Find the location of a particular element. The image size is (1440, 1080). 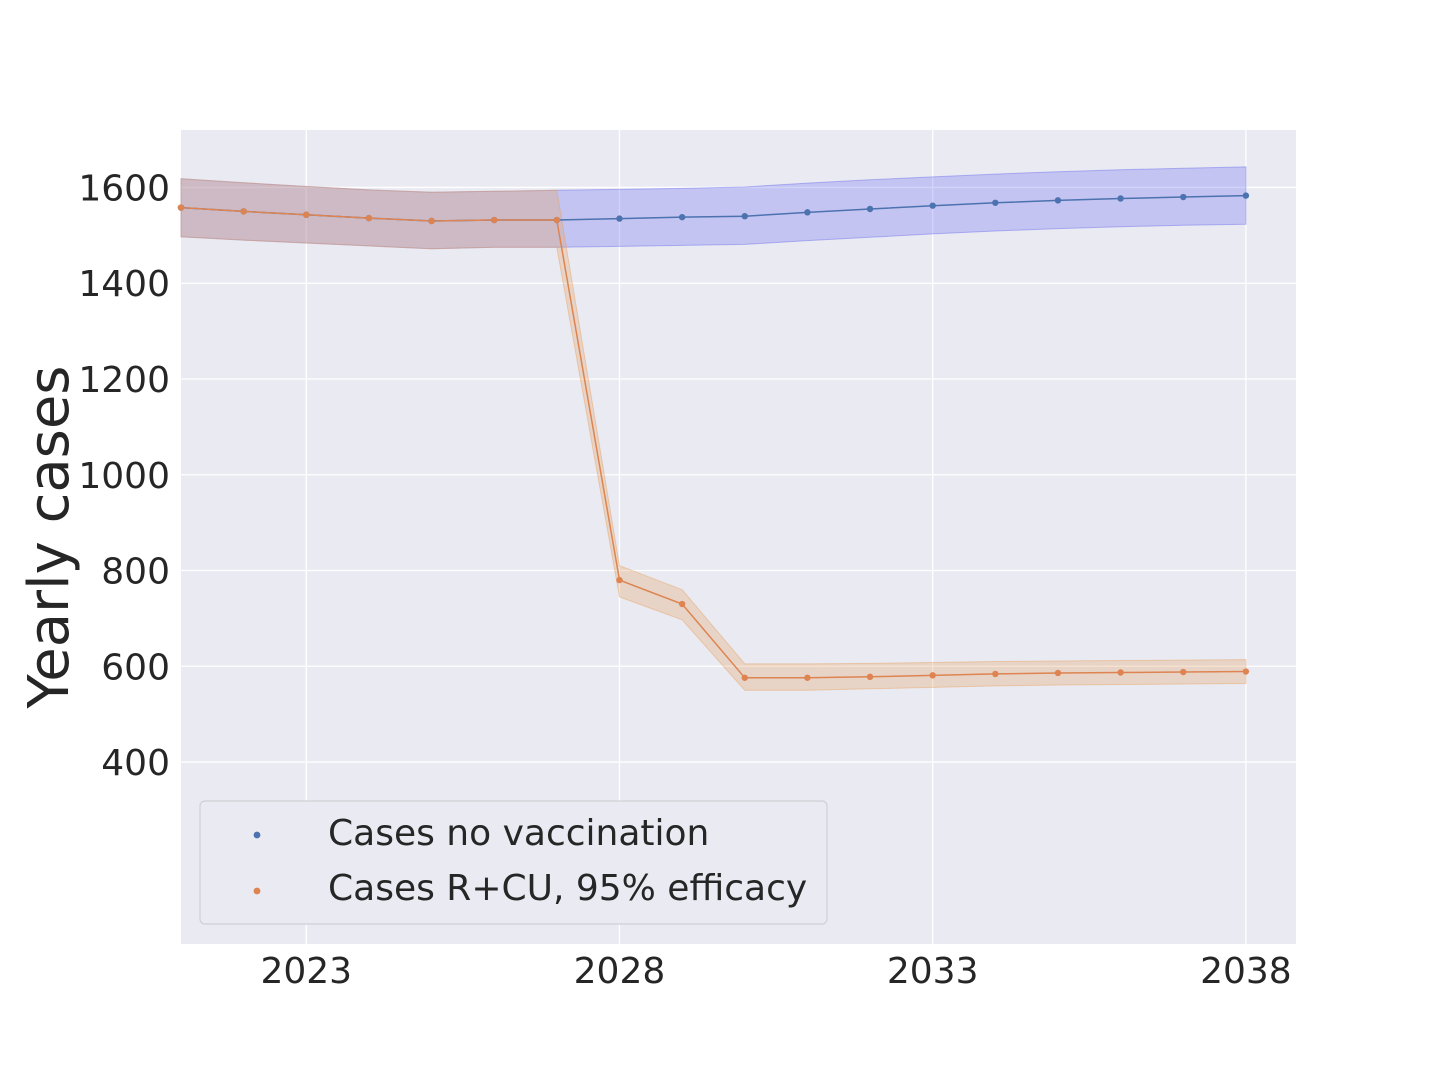

point-series-1-2033 is located at coordinates (932, 675).